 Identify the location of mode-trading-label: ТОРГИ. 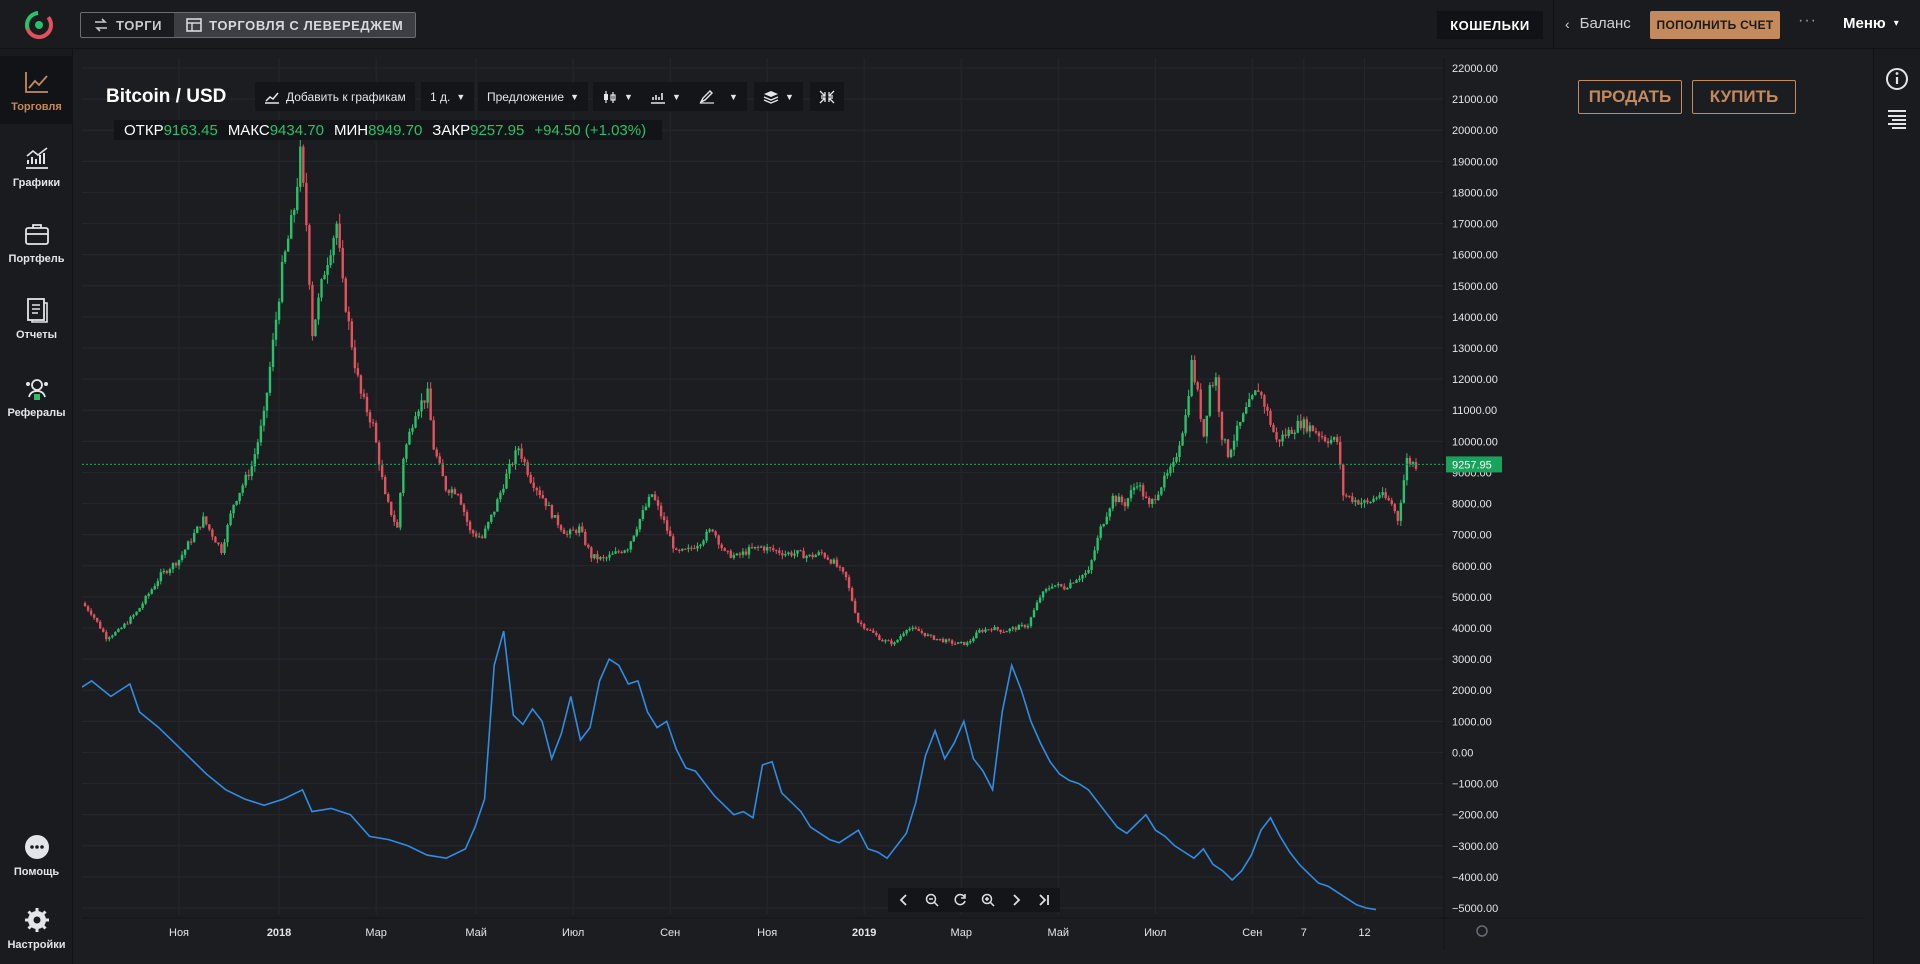
(139, 25).